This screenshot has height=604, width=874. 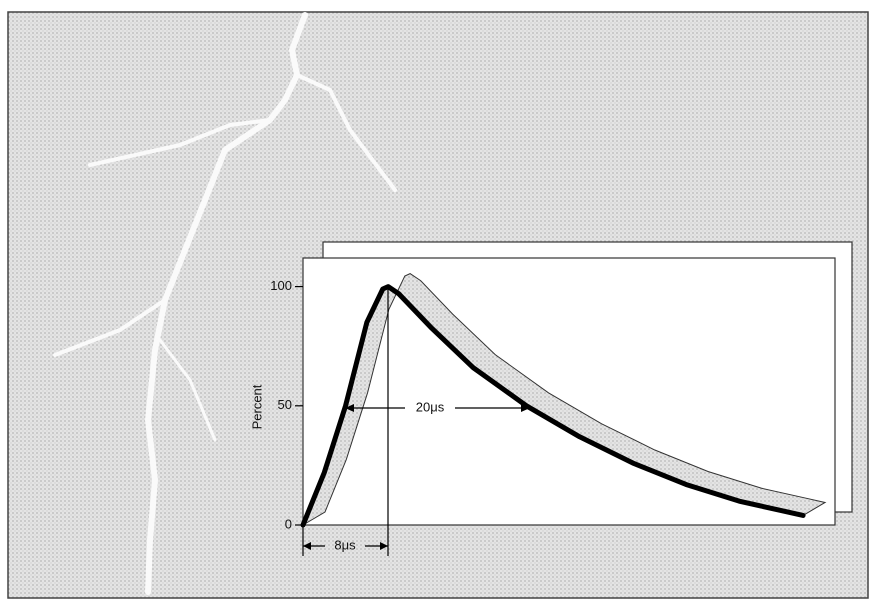 What do you see at coordinates (281, 285) in the screenshot?
I see `y-tick-label: 100` at bounding box center [281, 285].